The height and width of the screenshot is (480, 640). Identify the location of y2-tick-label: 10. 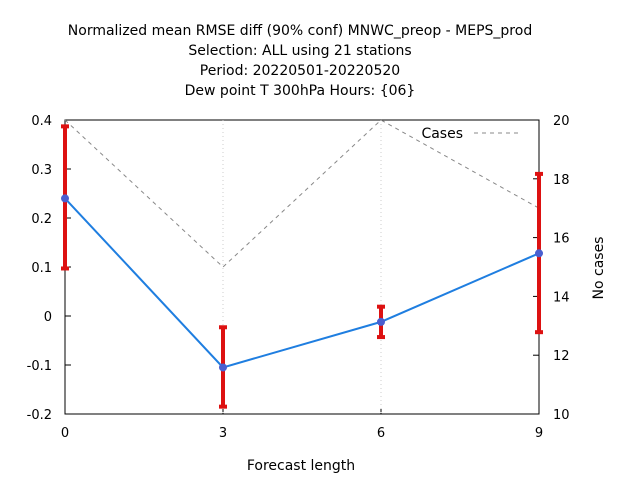
(561, 415).